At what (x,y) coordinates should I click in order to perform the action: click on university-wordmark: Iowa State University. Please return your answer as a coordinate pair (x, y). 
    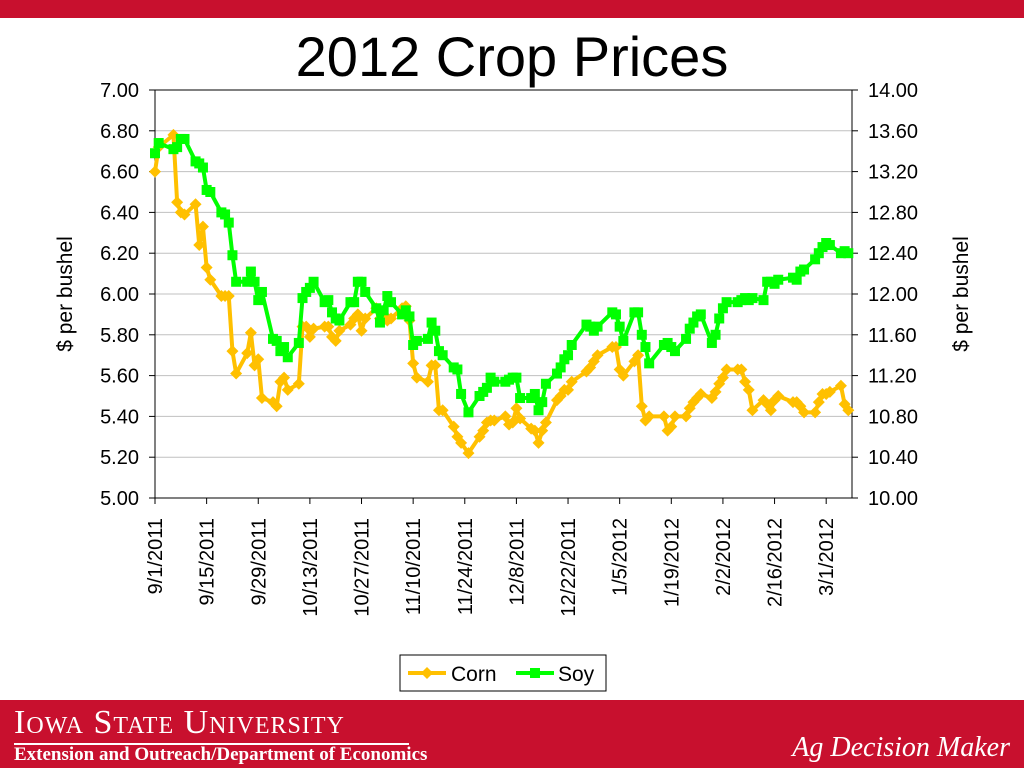
    Looking at the image, I should click on (179, 722).